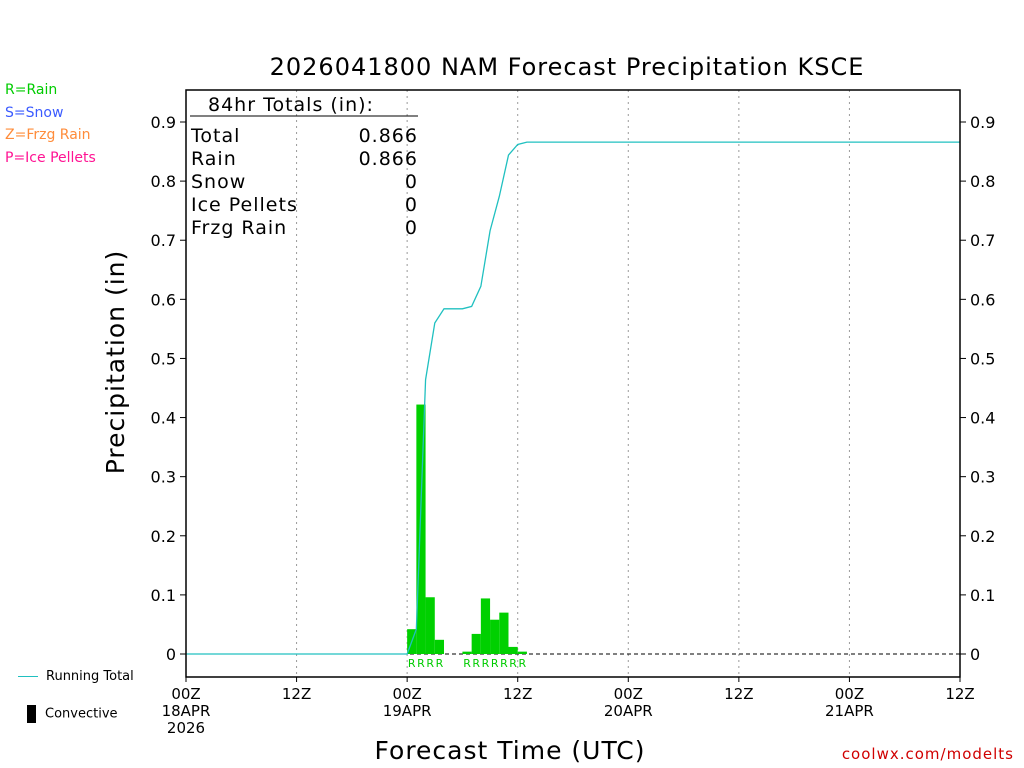  Describe the element at coordinates (163, 240) in the screenshot. I see `ytick-label-left-7: 0.7` at that location.